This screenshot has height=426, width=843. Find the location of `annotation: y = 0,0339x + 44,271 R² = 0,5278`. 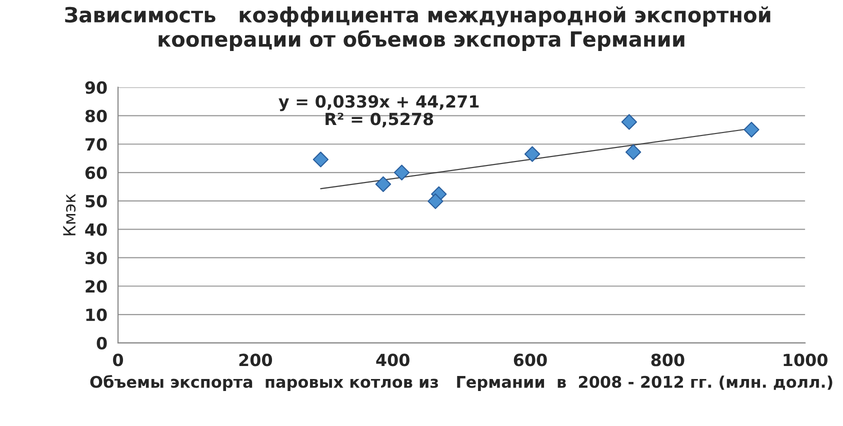

annotation: y = 0,0339x + 44,271 R² = 0,5278 is located at coordinates (378, 111).